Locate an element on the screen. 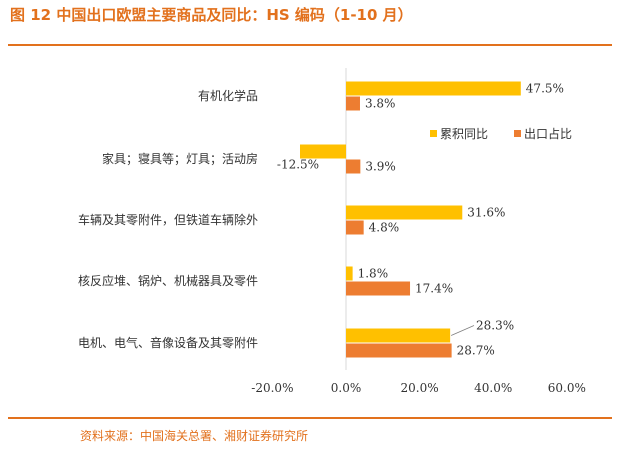 Image resolution: width=620 pixels, height=449 pixels. x-tick-label: 40.0% is located at coordinates (493, 388).